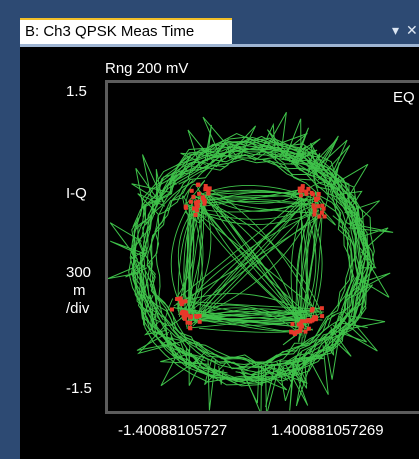 The width and height of the screenshot is (419, 459). Describe the element at coordinates (79, 290) in the screenshot. I see `scale-unit-label: m` at that location.